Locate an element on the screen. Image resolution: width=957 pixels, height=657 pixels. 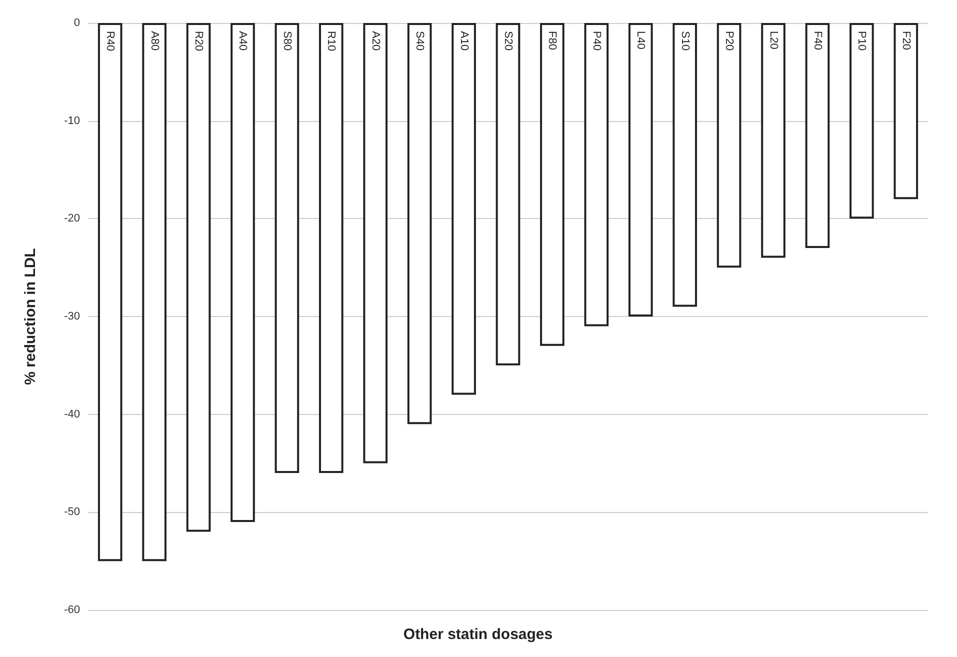
x-tick-label: S40 is located at coordinates (420, 41).